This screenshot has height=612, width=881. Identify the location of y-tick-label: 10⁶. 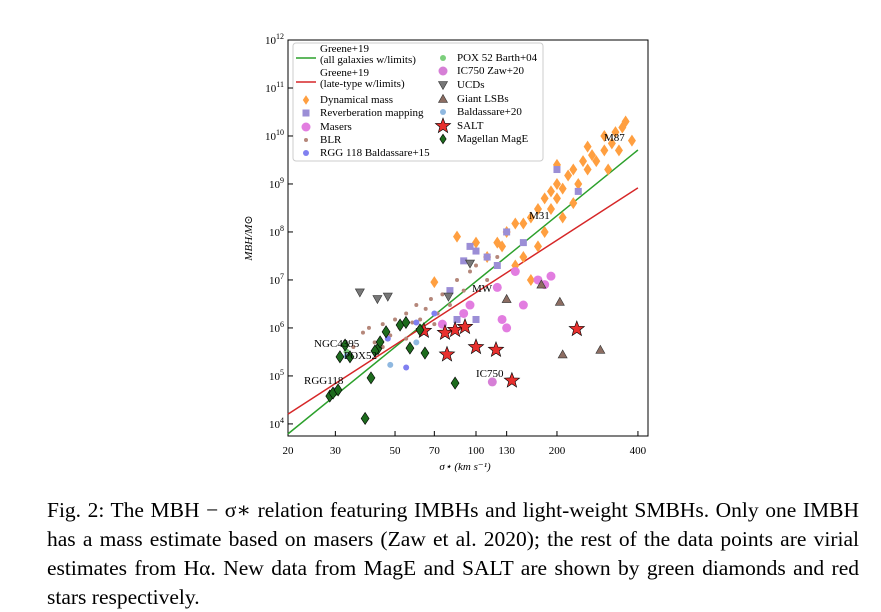
(276, 327).